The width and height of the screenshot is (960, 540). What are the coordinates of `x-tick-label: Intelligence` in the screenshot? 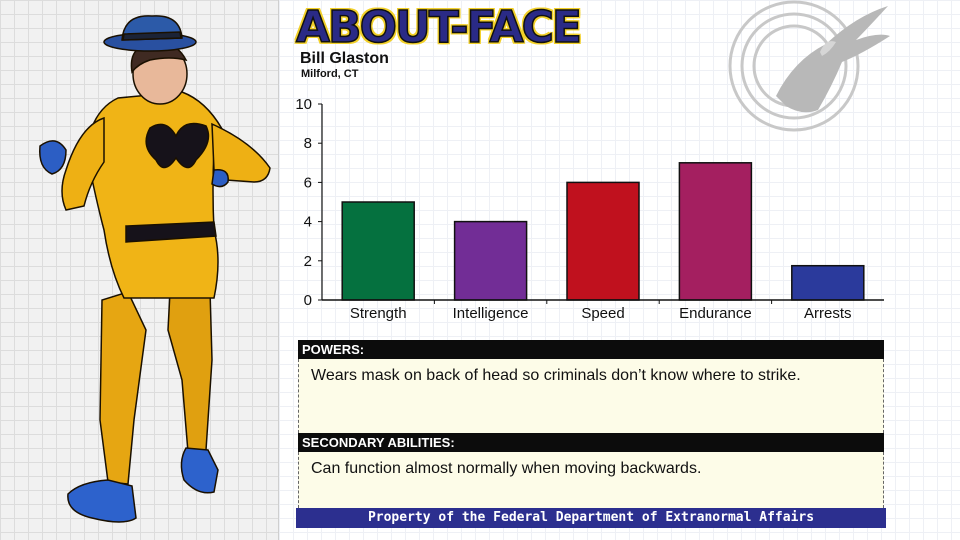 It's located at (491, 313).